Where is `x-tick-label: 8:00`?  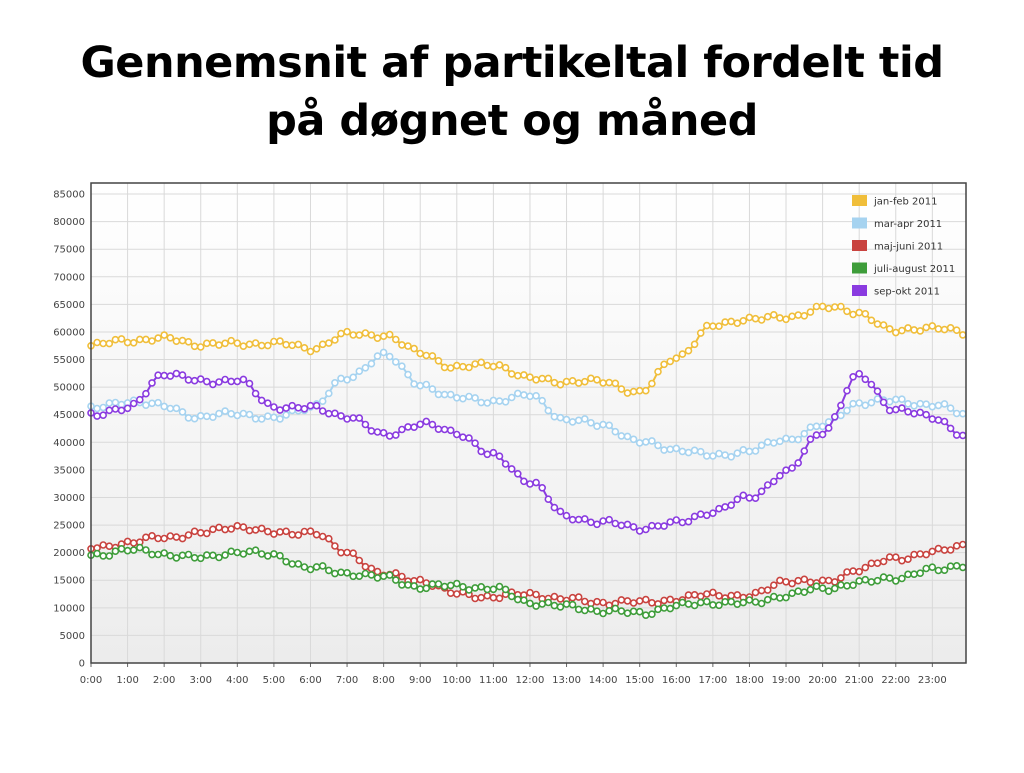
x-tick-label: 8:00 is located at coordinates (383, 680).